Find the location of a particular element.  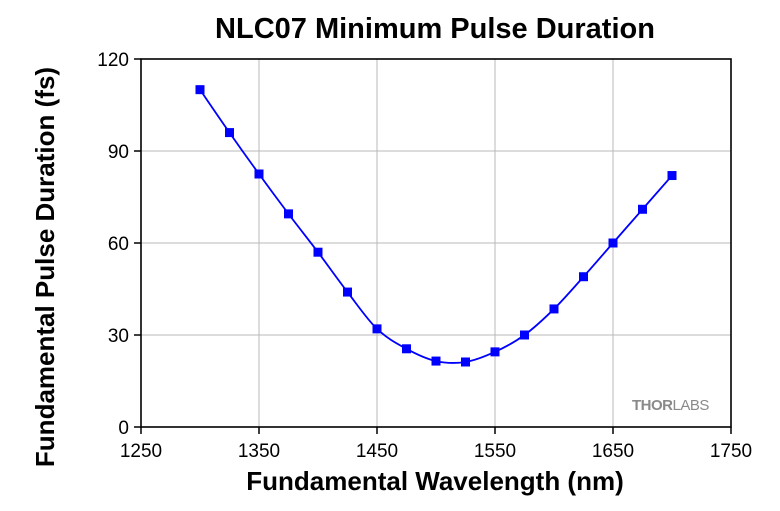

x-tick-label: 1250 is located at coordinates (141, 451).